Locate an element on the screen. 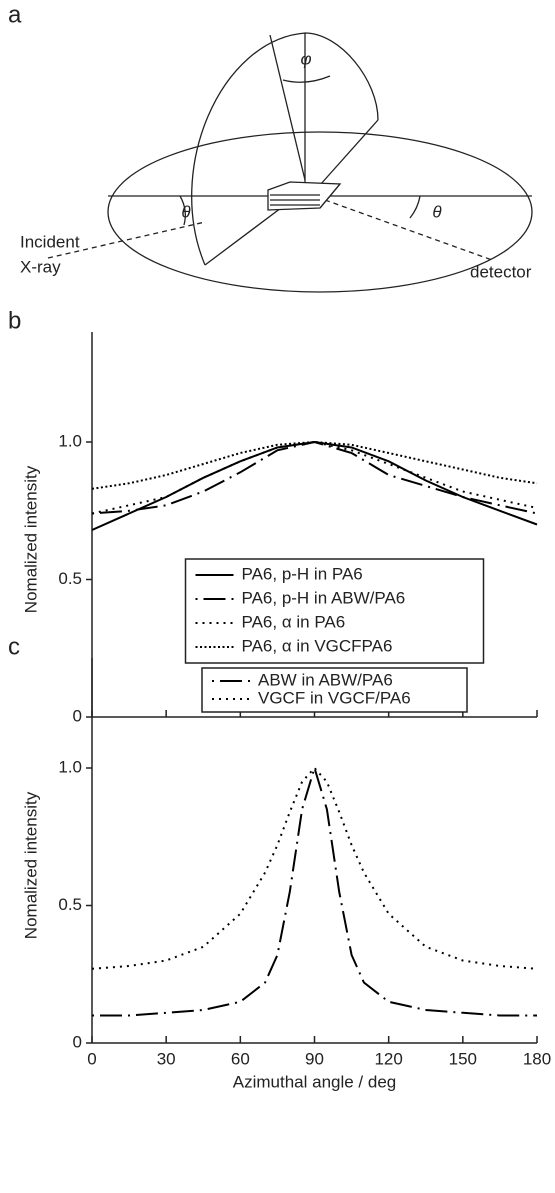  vertical-arc is located at coordinates (285, 149).